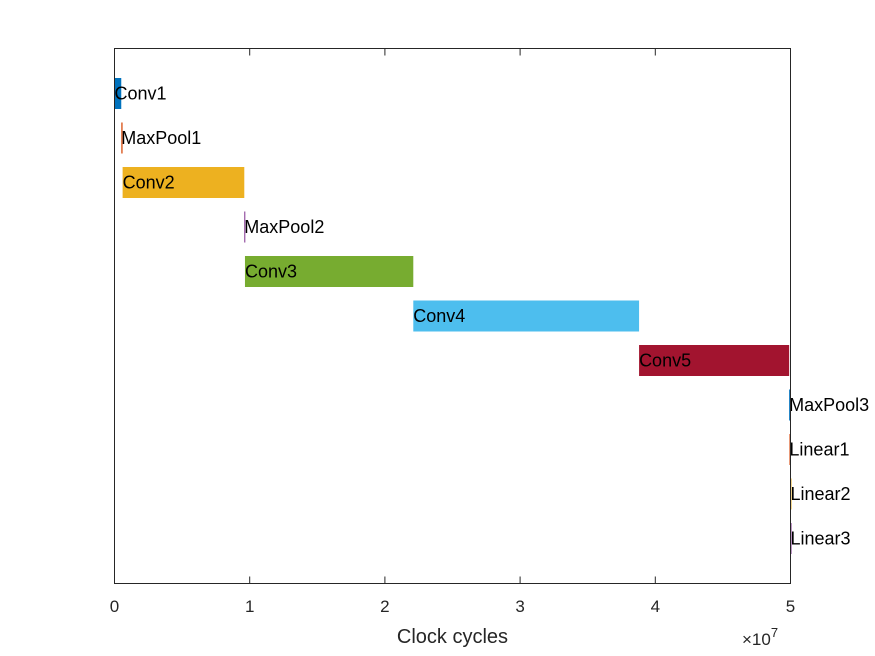  Describe the element at coordinates (519, 606) in the screenshot. I see `x-tick-label: 3` at that location.